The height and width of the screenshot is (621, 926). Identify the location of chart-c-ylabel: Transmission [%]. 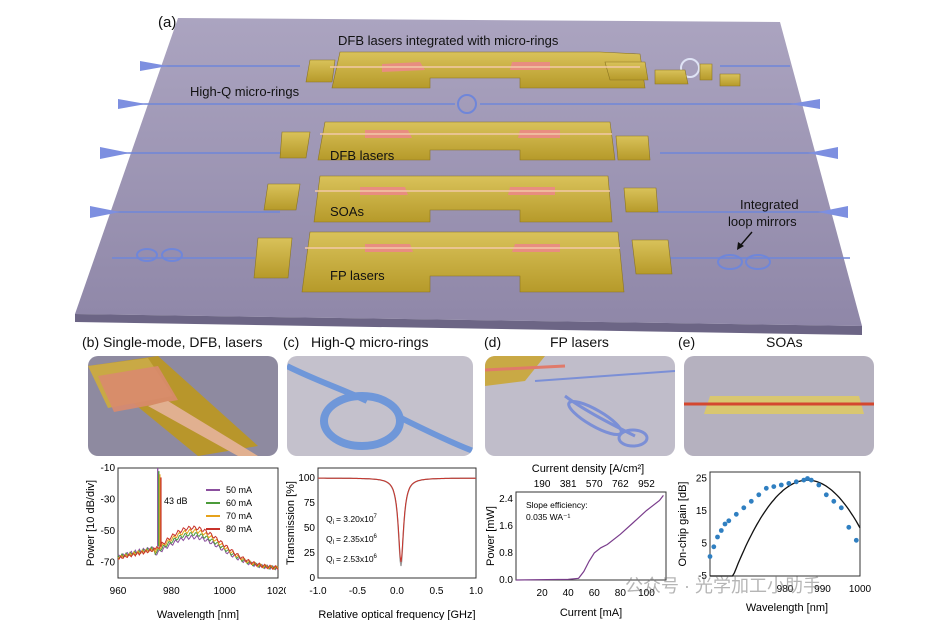
(291, 523).